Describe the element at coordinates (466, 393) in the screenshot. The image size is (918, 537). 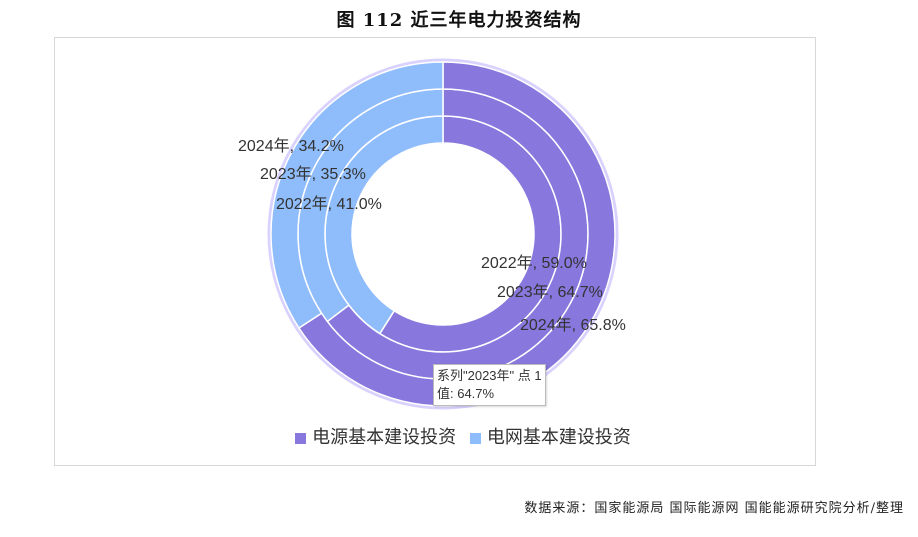
I see `tooltip-value: 值: 64.7%` at that location.